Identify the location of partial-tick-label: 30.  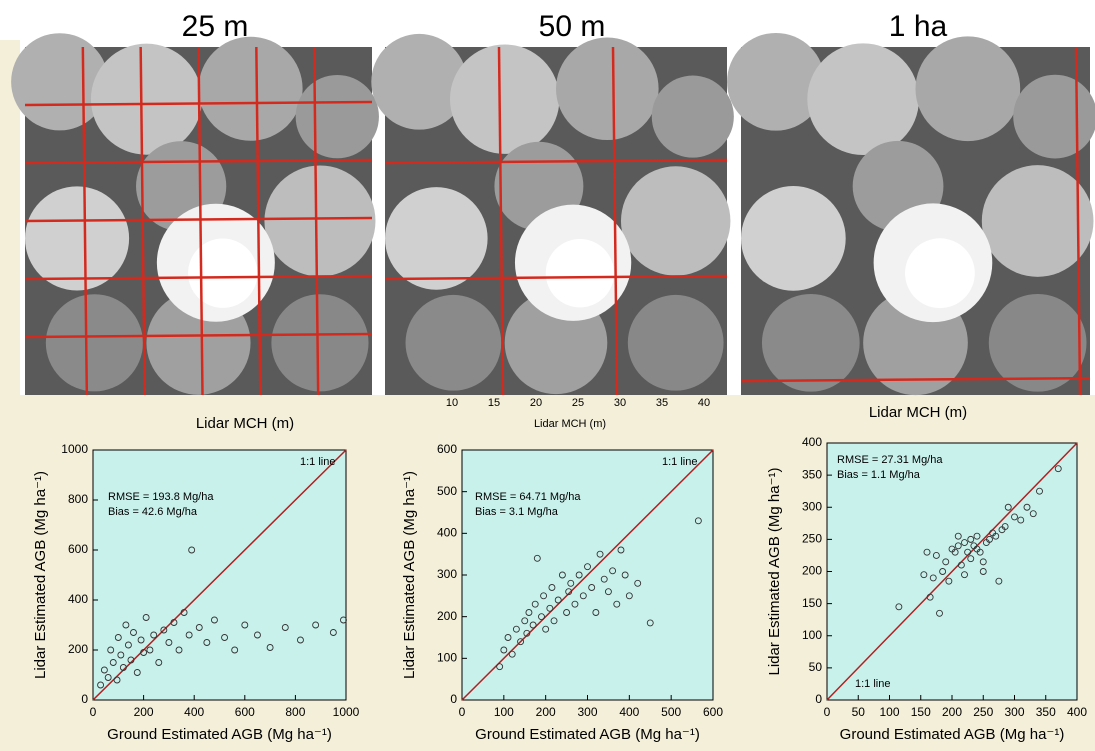
(620, 403).